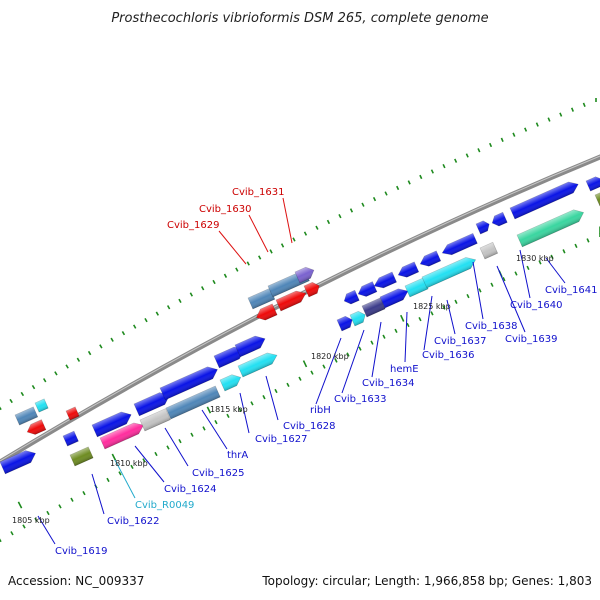  Describe the element at coordinates (404, 369) in the screenshot. I see `gene-label-hemE: hemE` at that location.